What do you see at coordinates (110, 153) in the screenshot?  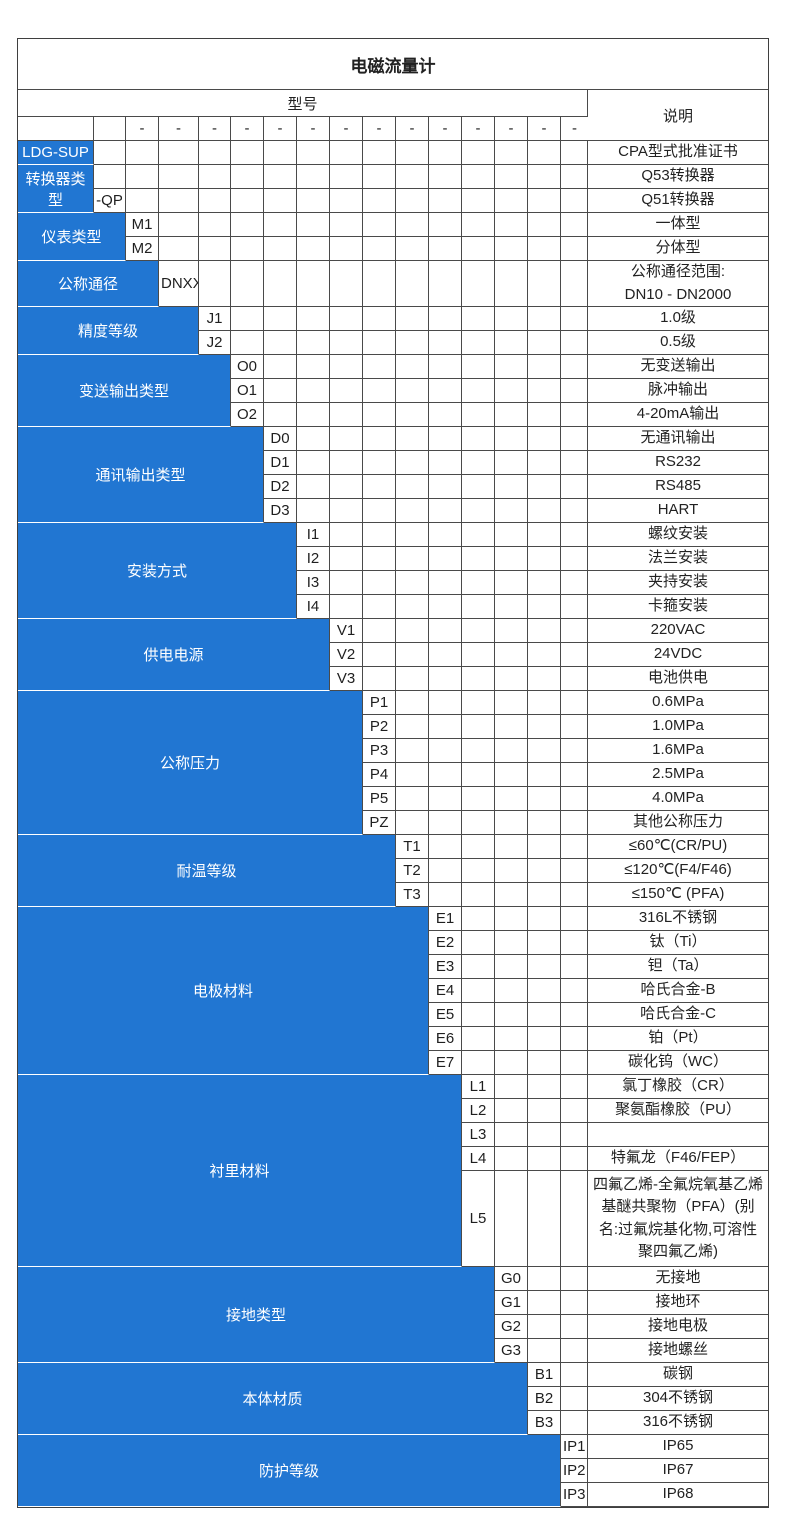 I see `code-cell` at bounding box center [110, 153].